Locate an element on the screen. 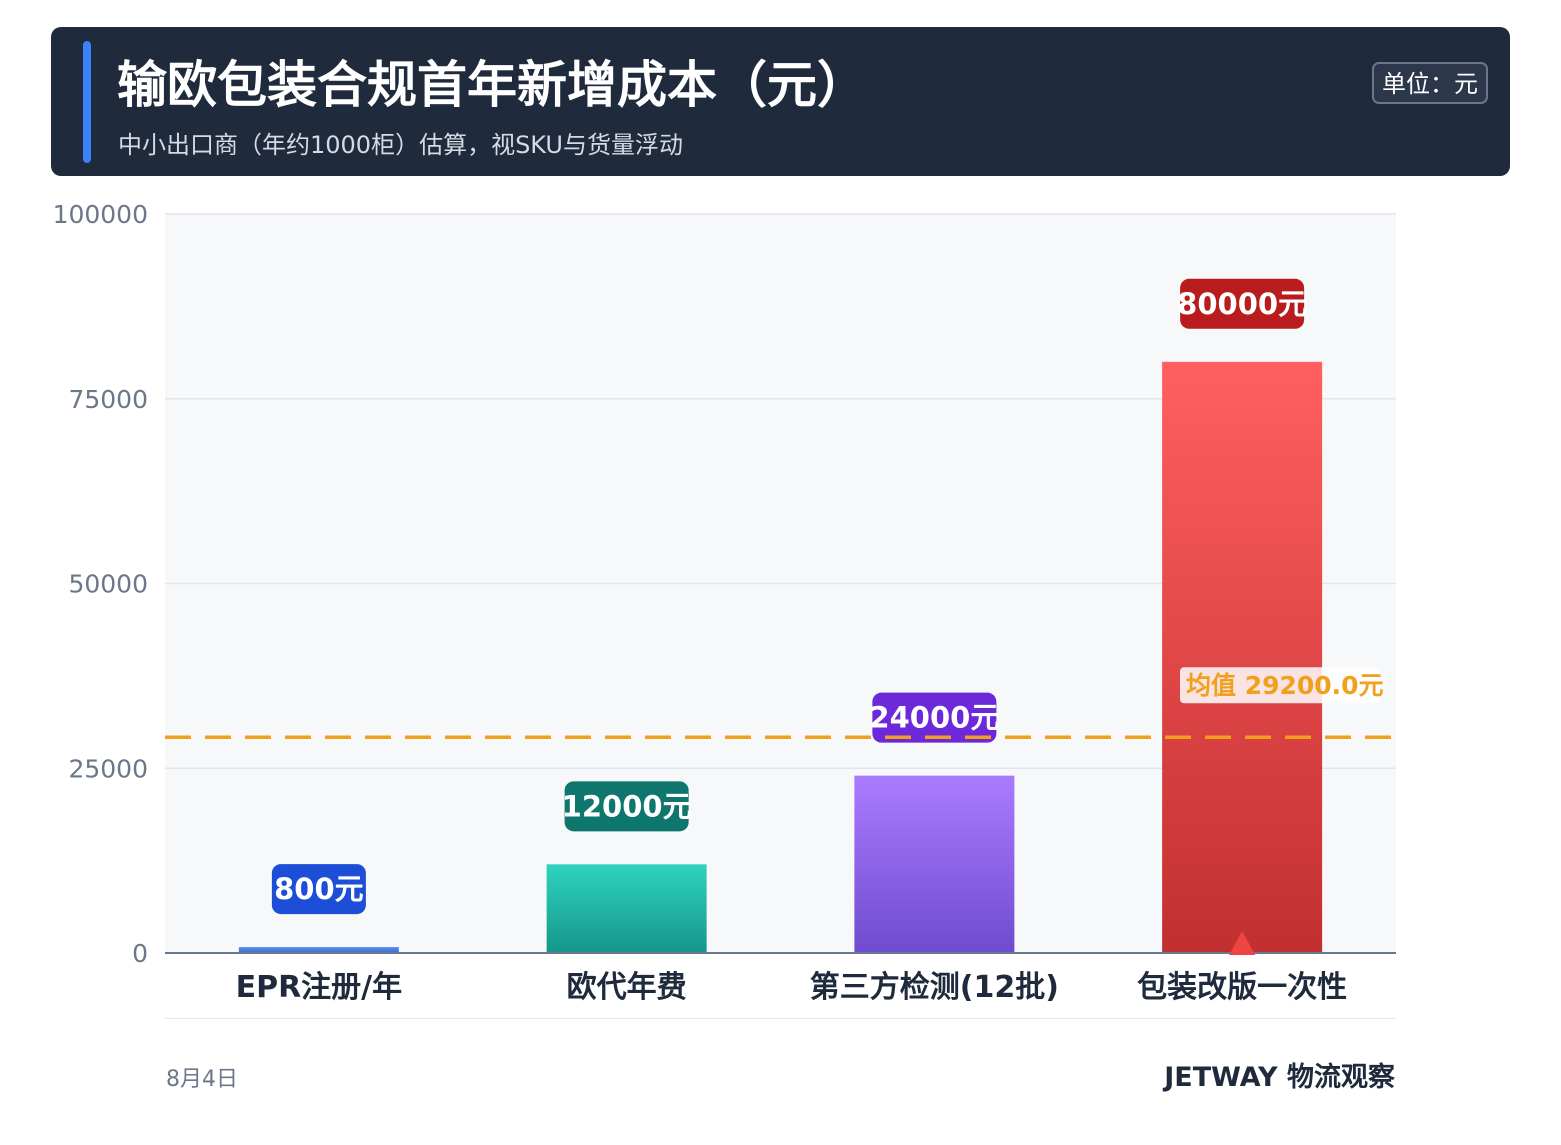  unit-badge: 单位：元 is located at coordinates (1430, 83).